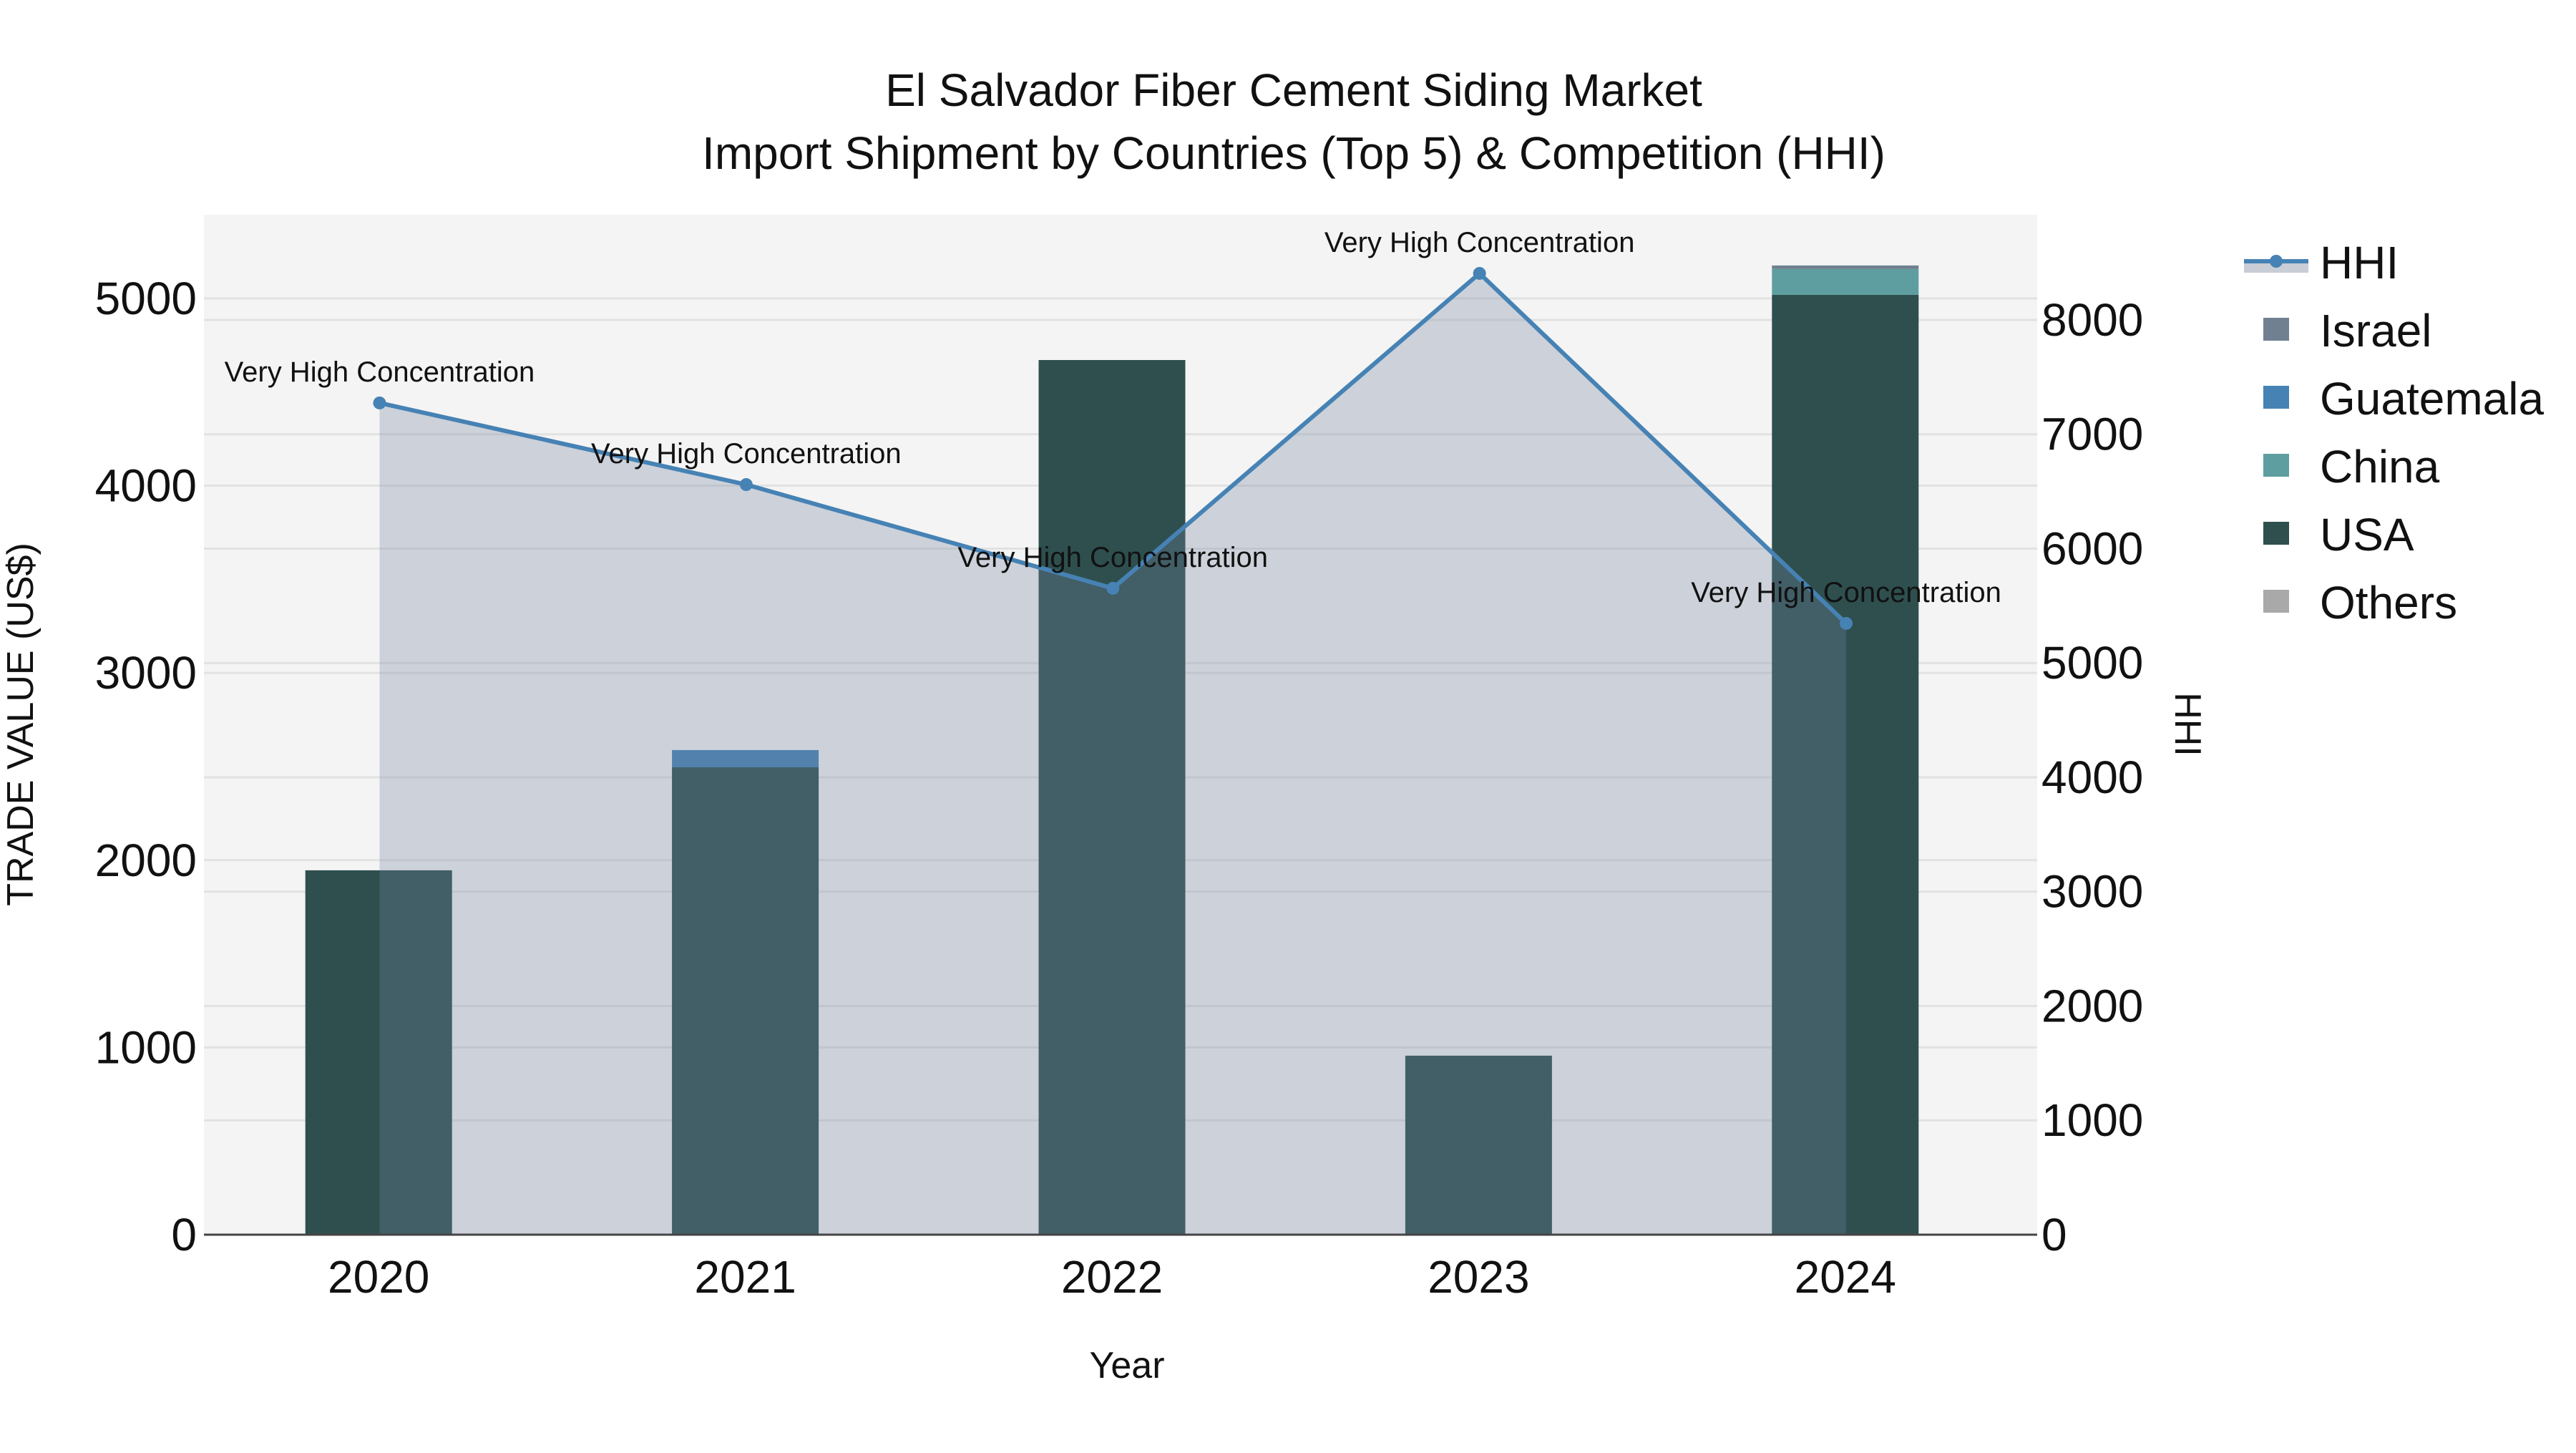 The height and width of the screenshot is (1453, 2576). I want to click on y2-tick-label: 1000, so click(2092, 1120).